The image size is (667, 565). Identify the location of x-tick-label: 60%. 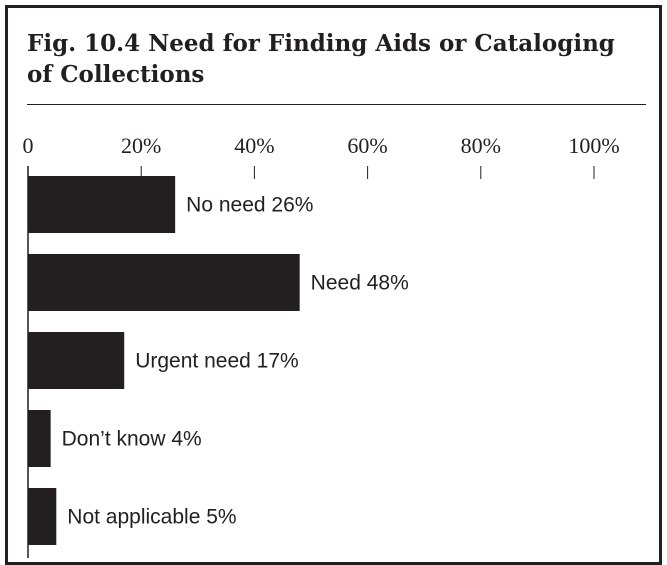
(367, 145).